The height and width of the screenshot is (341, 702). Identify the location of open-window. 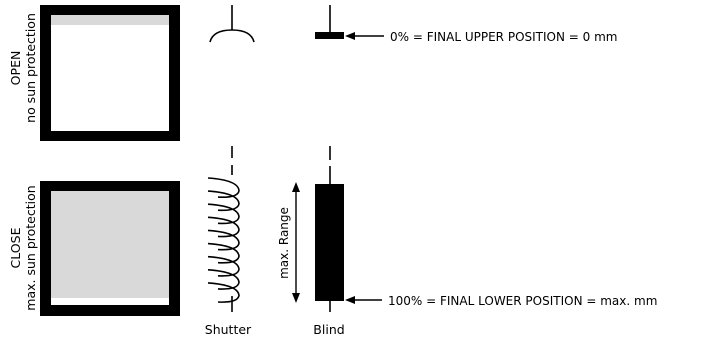
(110, 73).